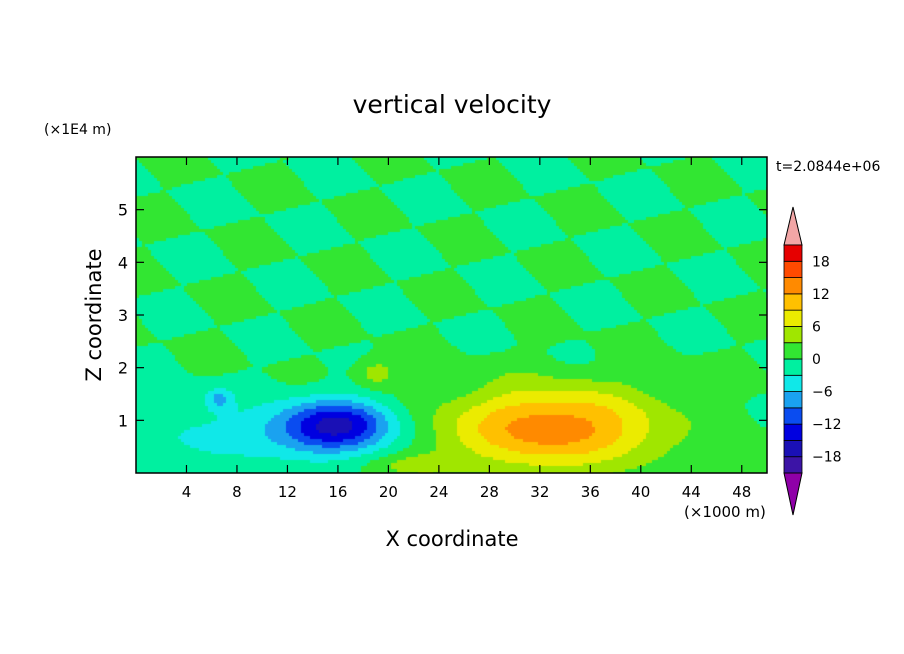 Image resolution: width=904 pixels, height=654 pixels. Describe the element at coordinates (828, 167) in the screenshot. I see `time-label: t=2.0844e+06` at that location.